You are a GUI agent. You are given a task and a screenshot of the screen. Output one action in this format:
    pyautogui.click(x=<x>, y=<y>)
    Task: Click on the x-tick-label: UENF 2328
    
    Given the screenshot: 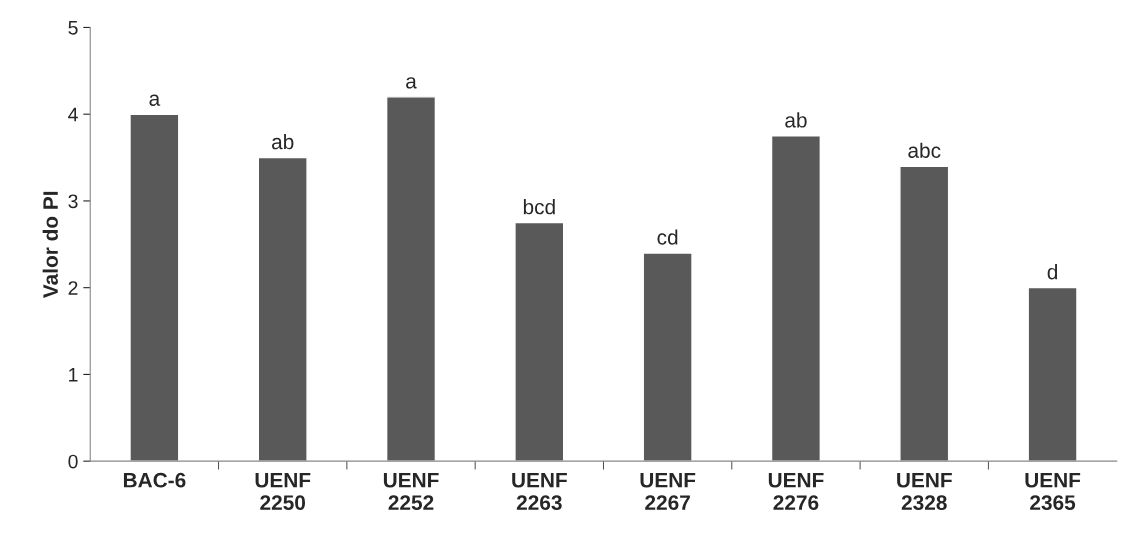 What is the action you would take?
    pyautogui.click(x=924, y=492)
    